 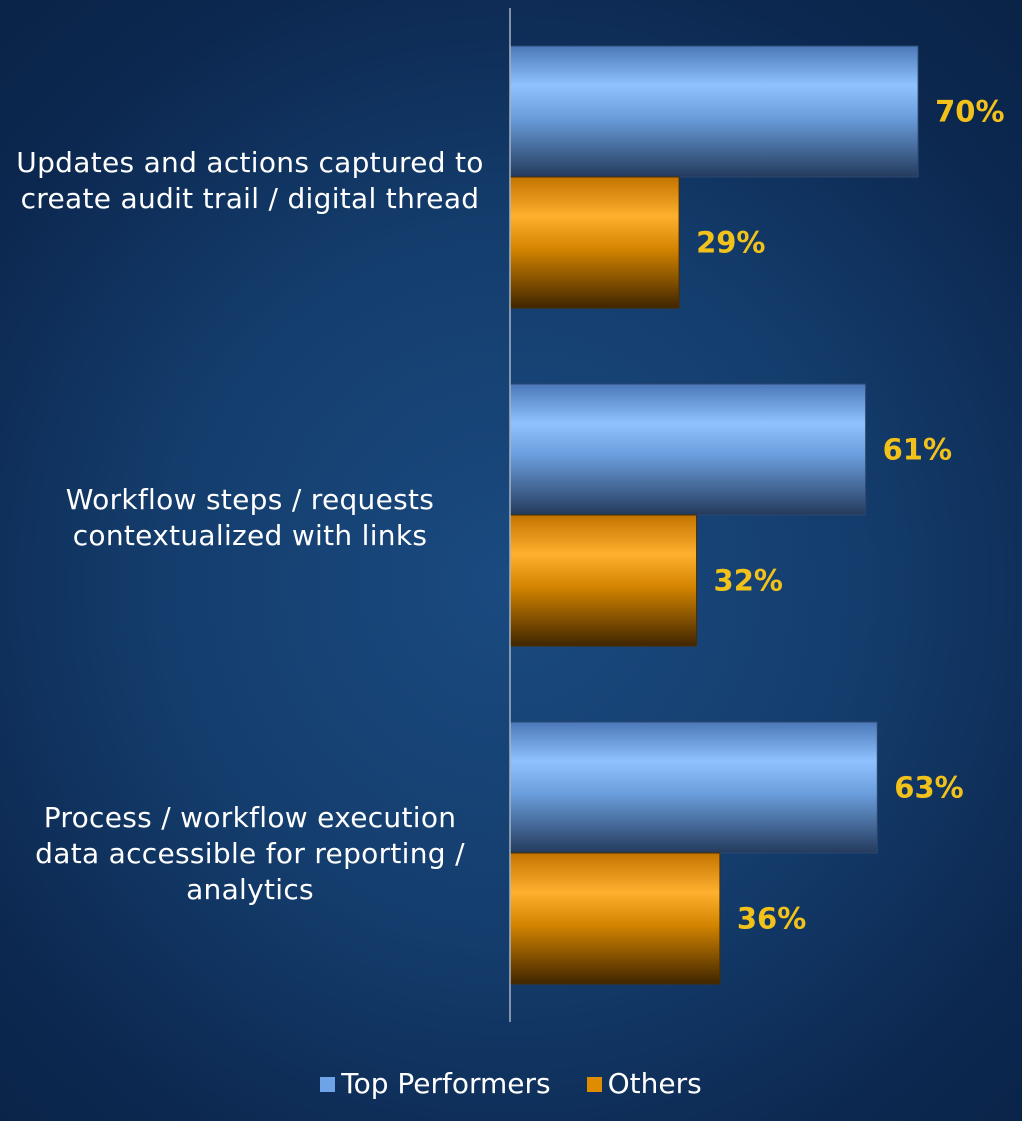 I want to click on legend-label-top-performers: Top Performers, so click(x=446, y=1083).